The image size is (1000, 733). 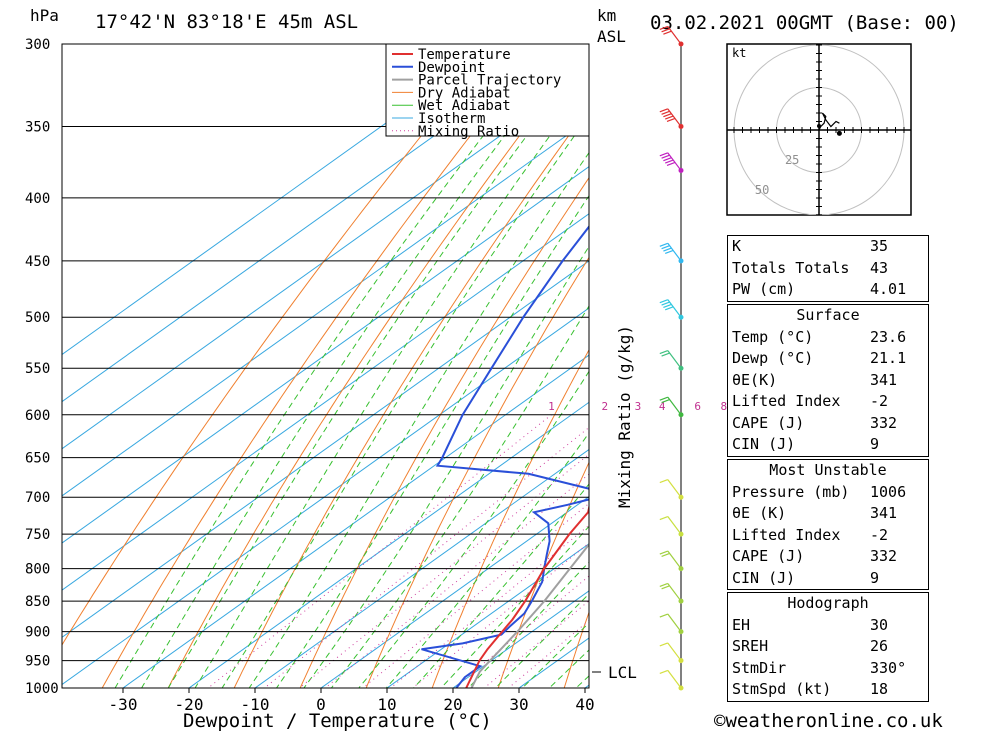 I want to click on table-row: Pressure (mb) 1006, so click(x=828, y=493).